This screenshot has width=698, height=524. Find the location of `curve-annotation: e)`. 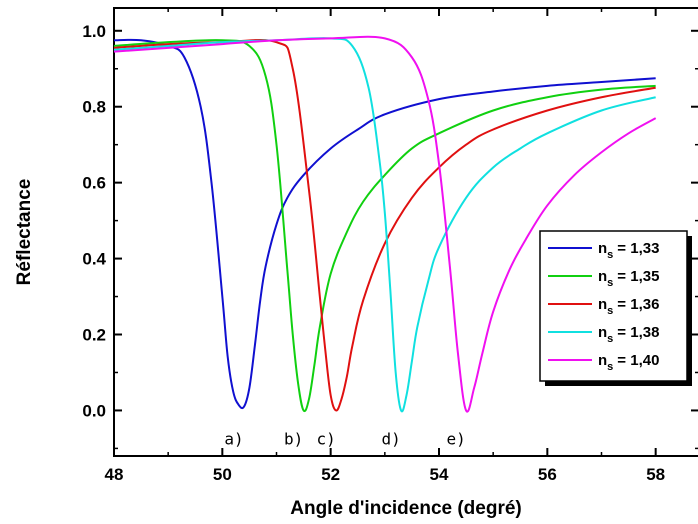

curve-annotation: e) is located at coordinates (455, 439).